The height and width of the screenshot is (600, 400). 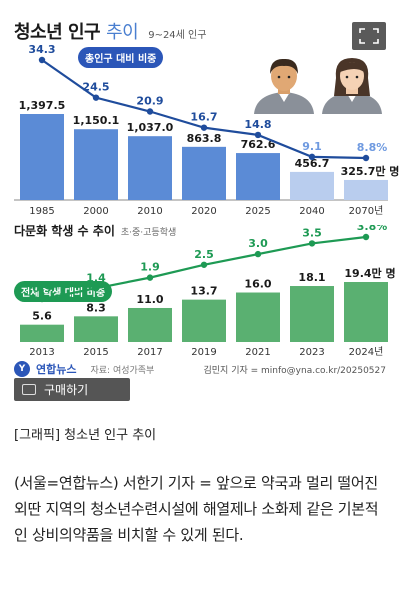 What do you see at coordinates (42, 105) in the screenshot?
I see `chart1-bar-value: 1,397.5` at bounding box center [42, 105].